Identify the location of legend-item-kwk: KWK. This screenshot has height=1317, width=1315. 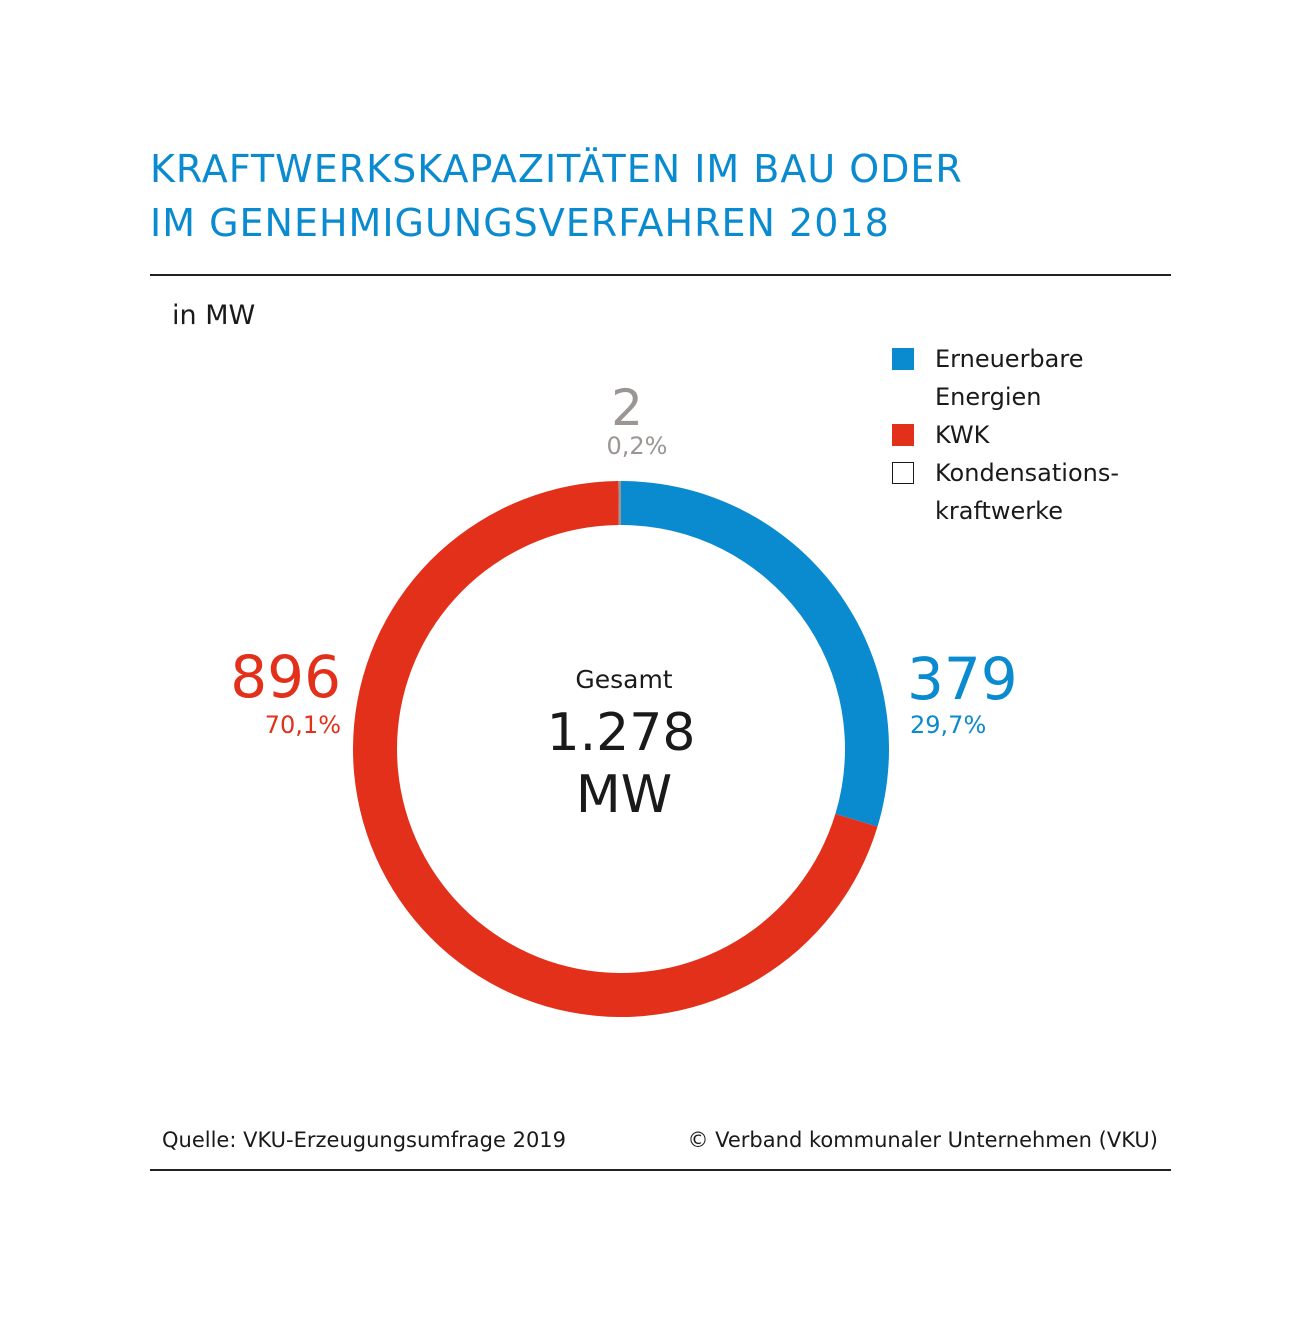
(1032, 435).